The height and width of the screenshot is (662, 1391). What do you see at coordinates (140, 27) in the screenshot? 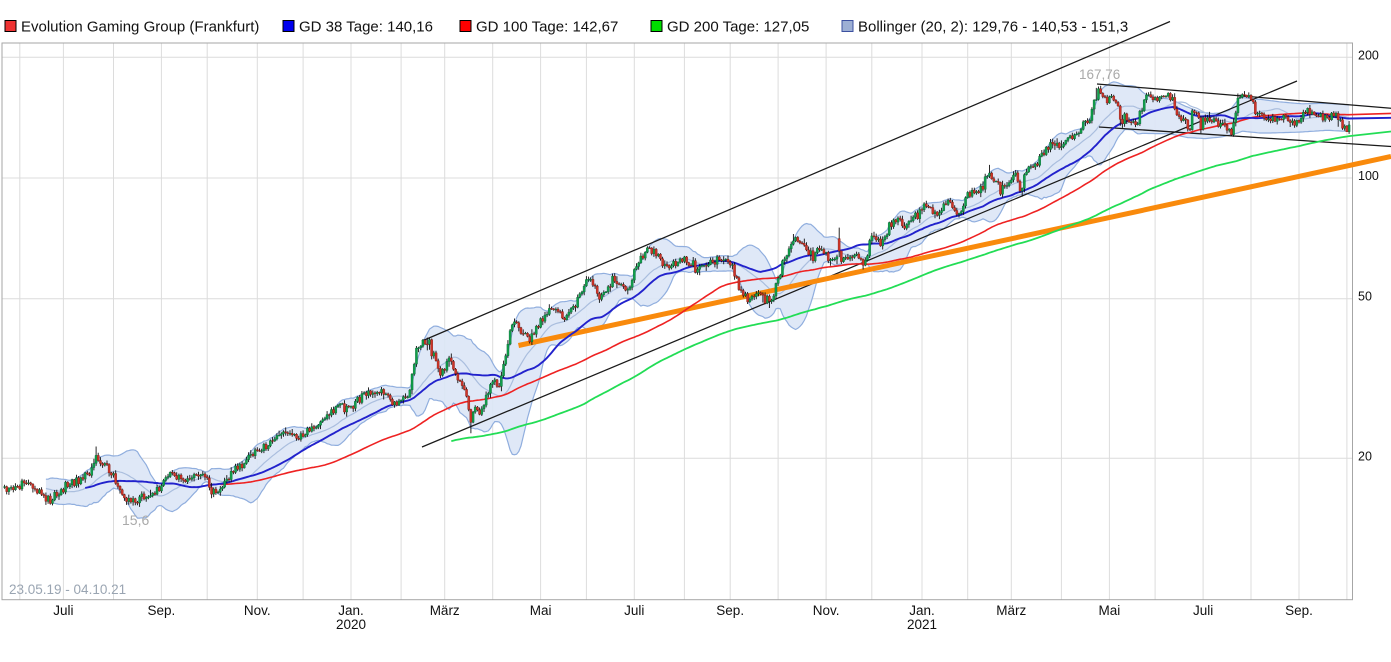
I see `svg-text:Evolution Gaming Group (Frankf: Evolution Gaming Group (Frankfurt)` at bounding box center [140, 27].